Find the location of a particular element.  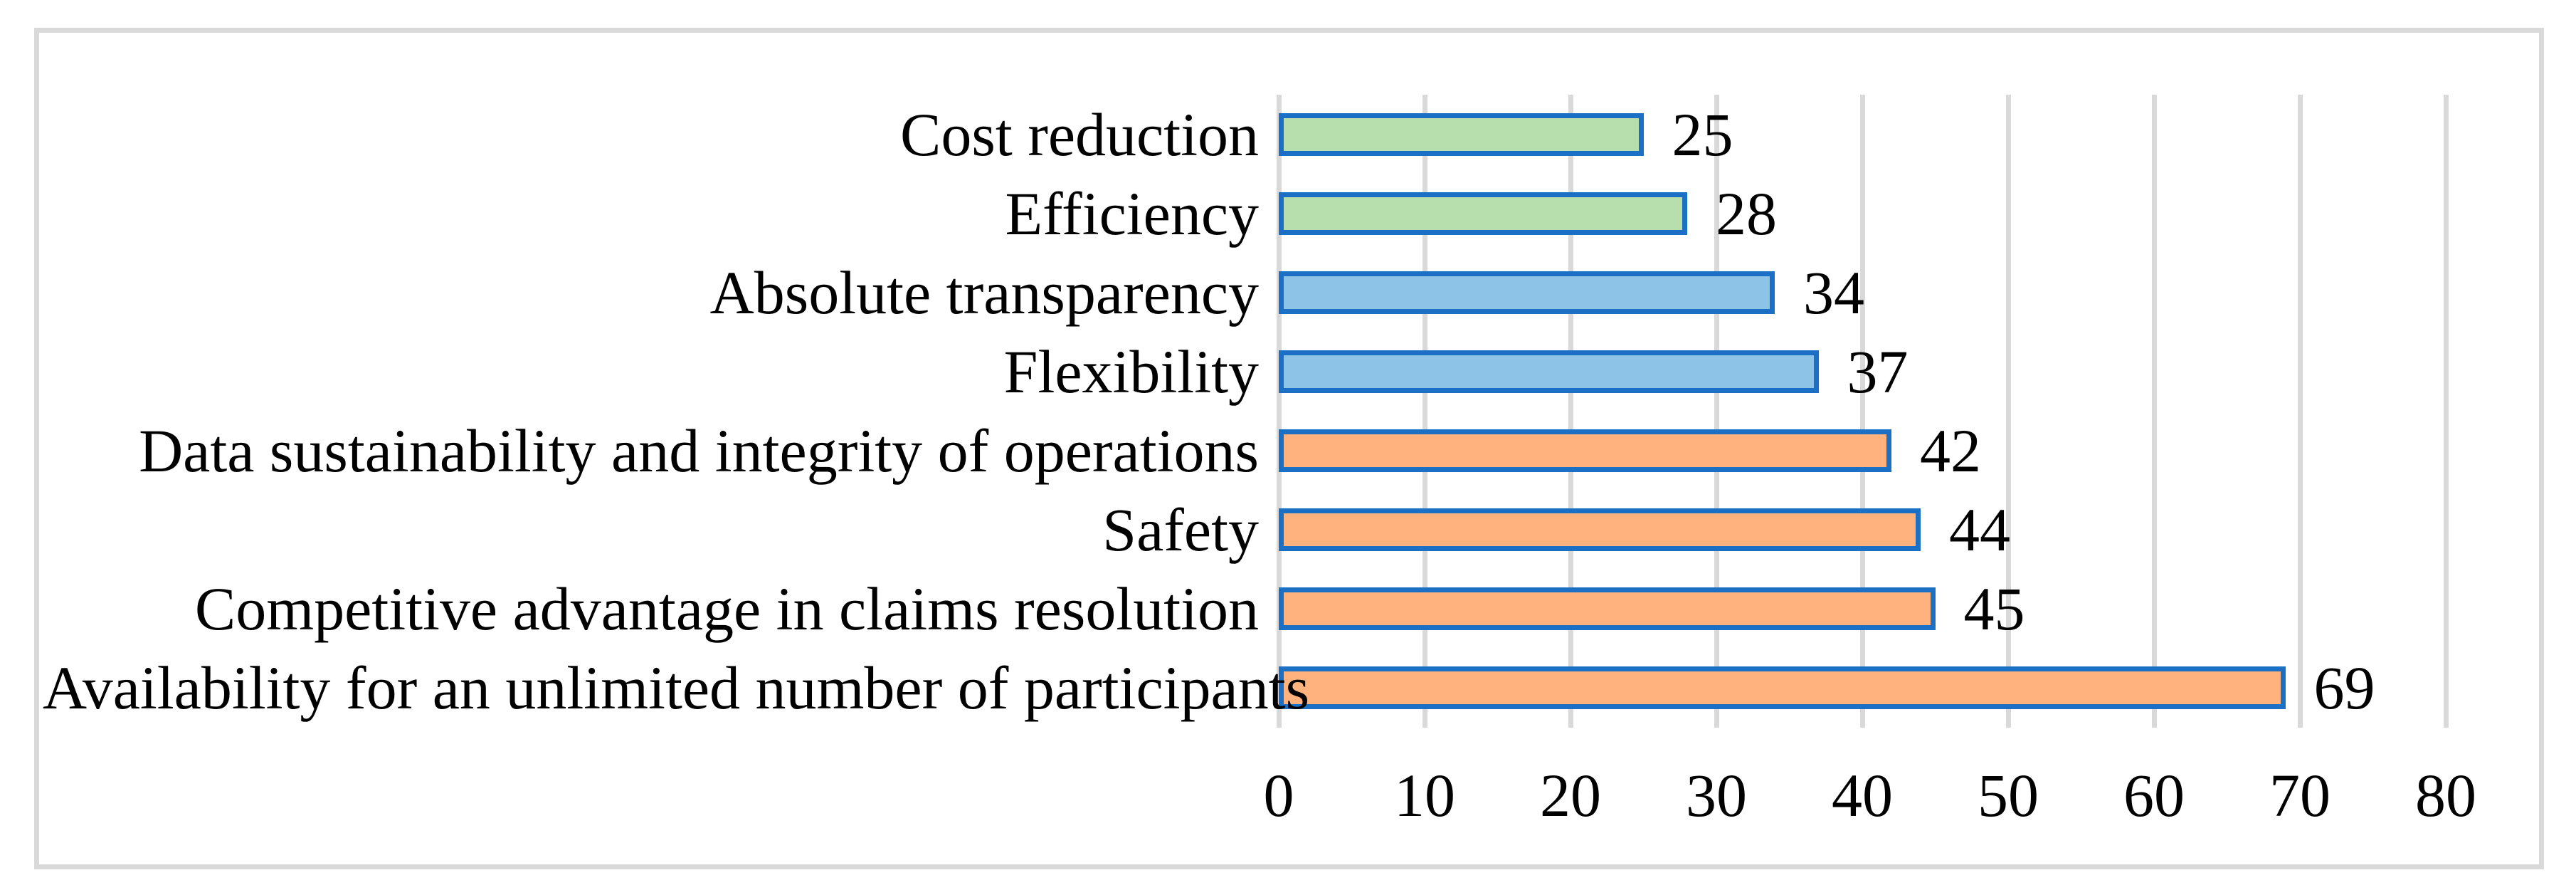

category-label: Efficiency is located at coordinates (1132, 214).